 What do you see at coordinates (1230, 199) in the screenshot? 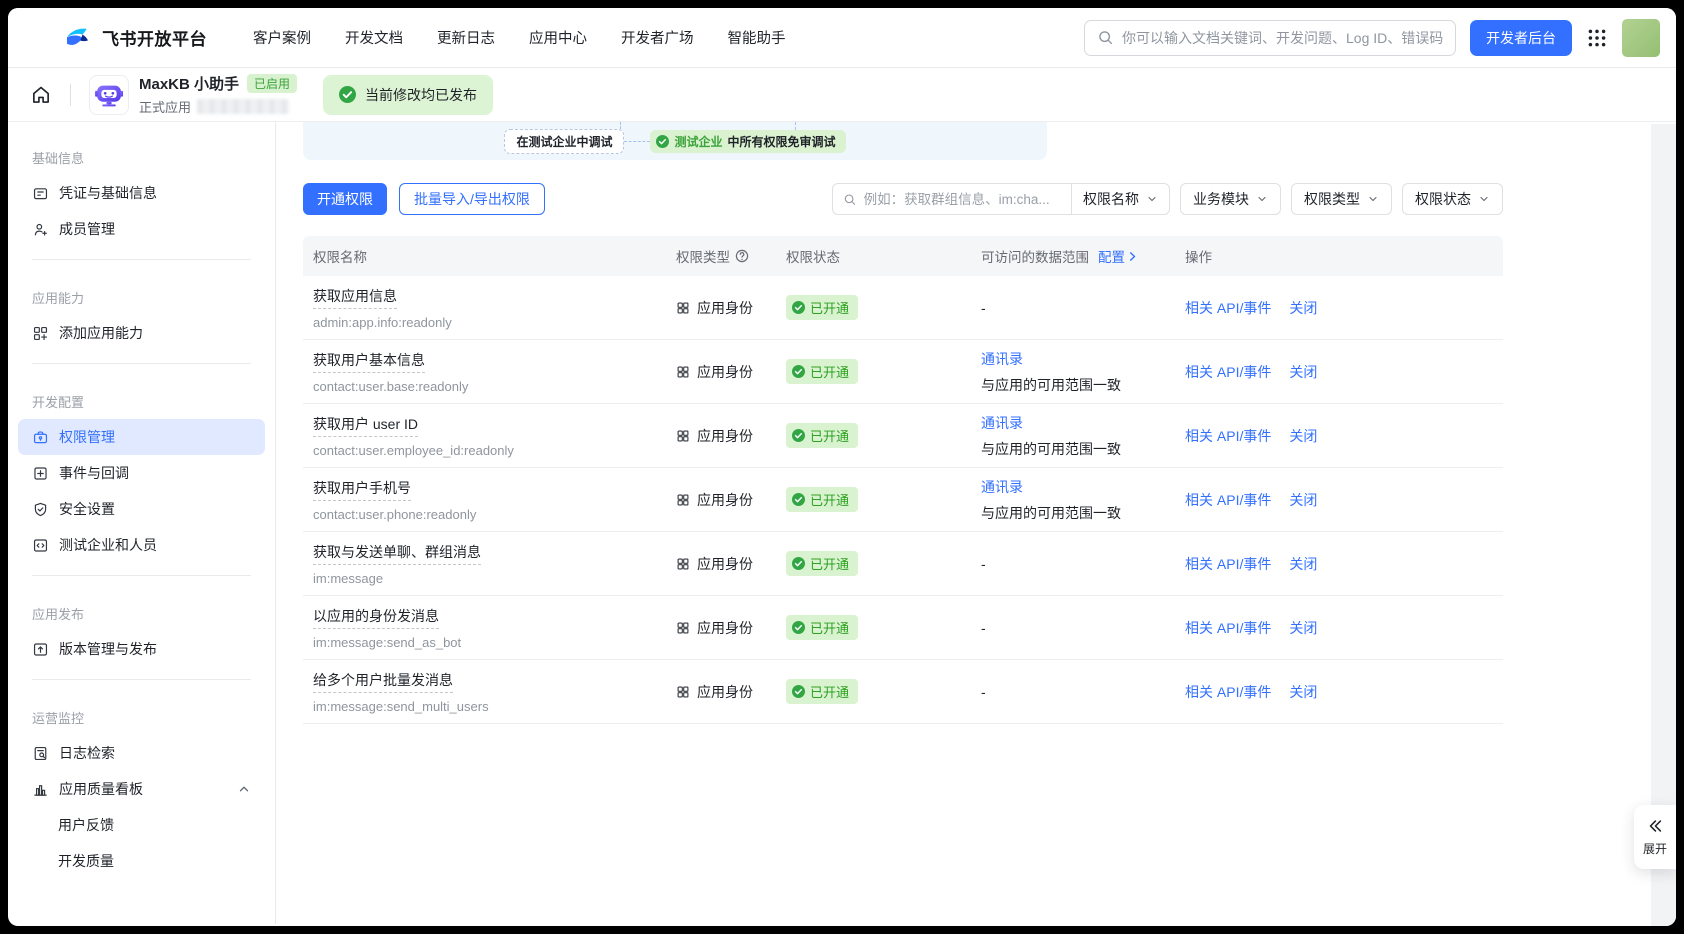
I see `filter-business-module: 业务模块` at bounding box center [1230, 199].